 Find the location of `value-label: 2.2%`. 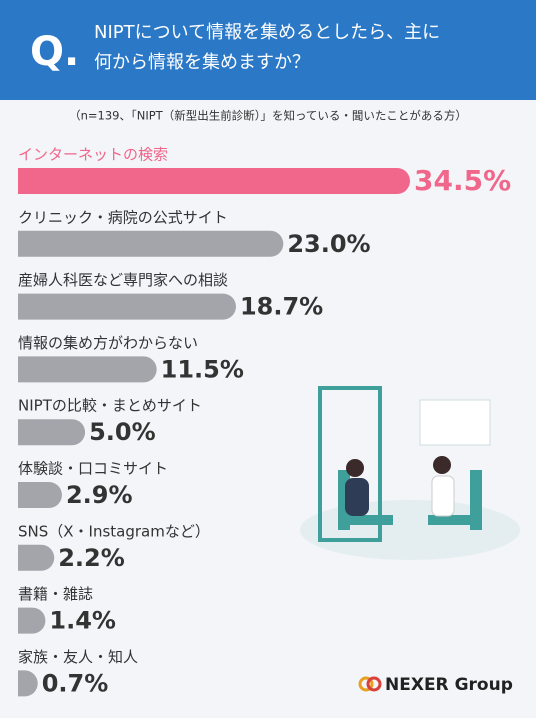

value-label: 2.2% is located at coordinates (91, 558).